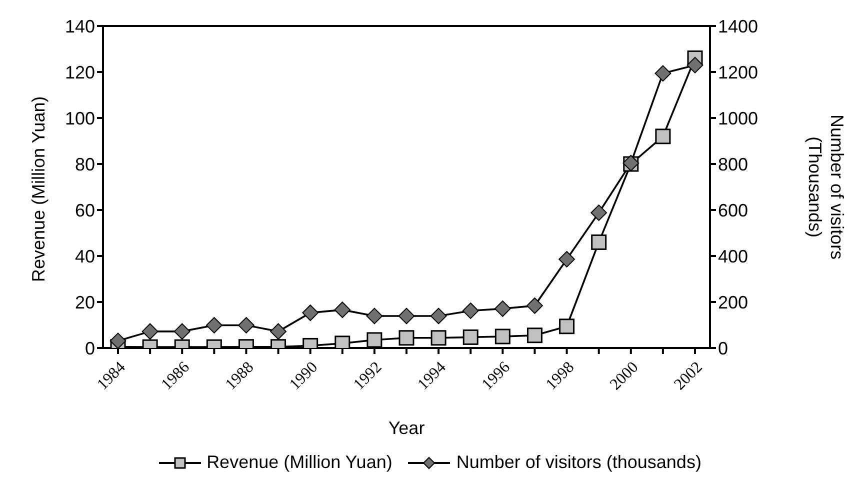 The height and width of the screenshot is (503, 858). I want to click on y-tick-label: 60, so click(84, 210).